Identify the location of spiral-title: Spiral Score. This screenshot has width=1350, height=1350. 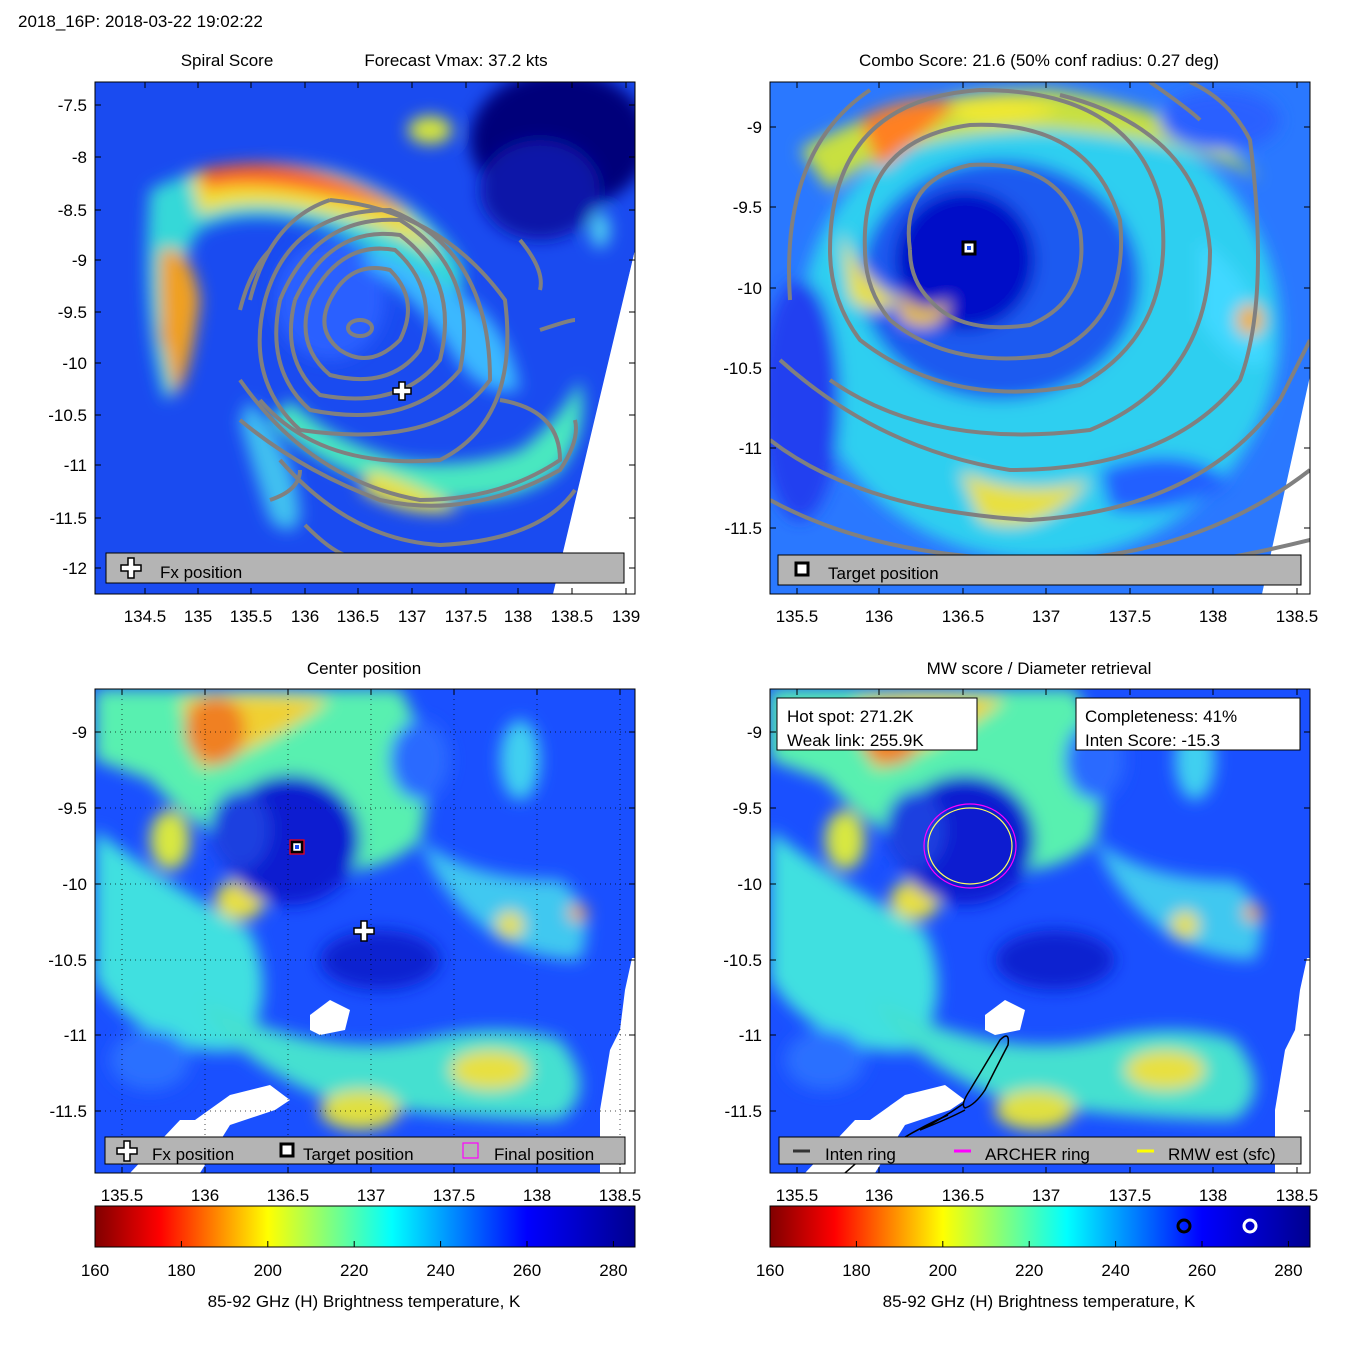
(227, 60).